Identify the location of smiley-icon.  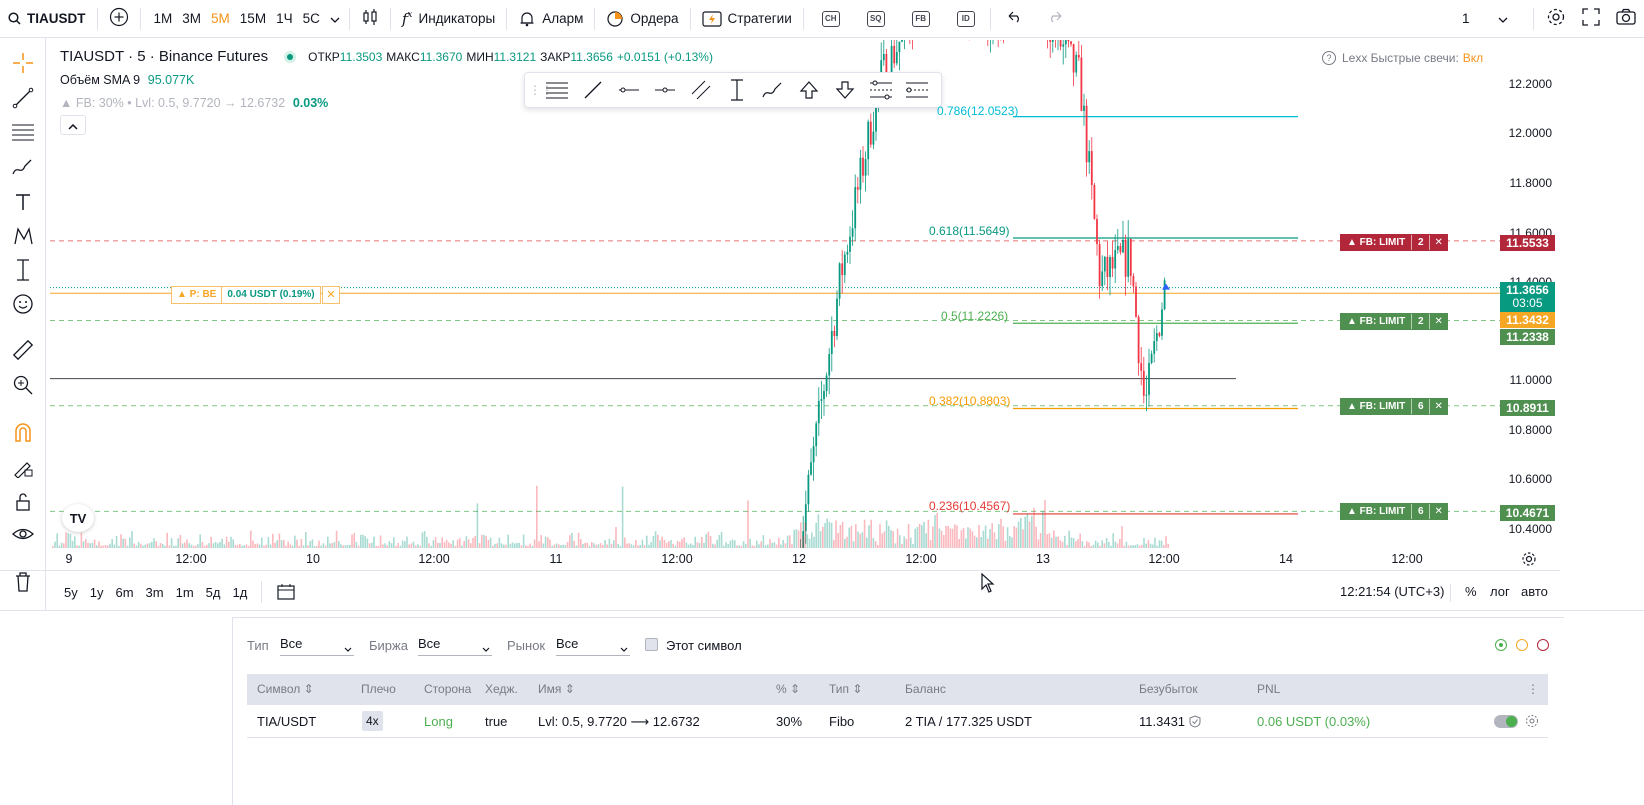
(23, 304).